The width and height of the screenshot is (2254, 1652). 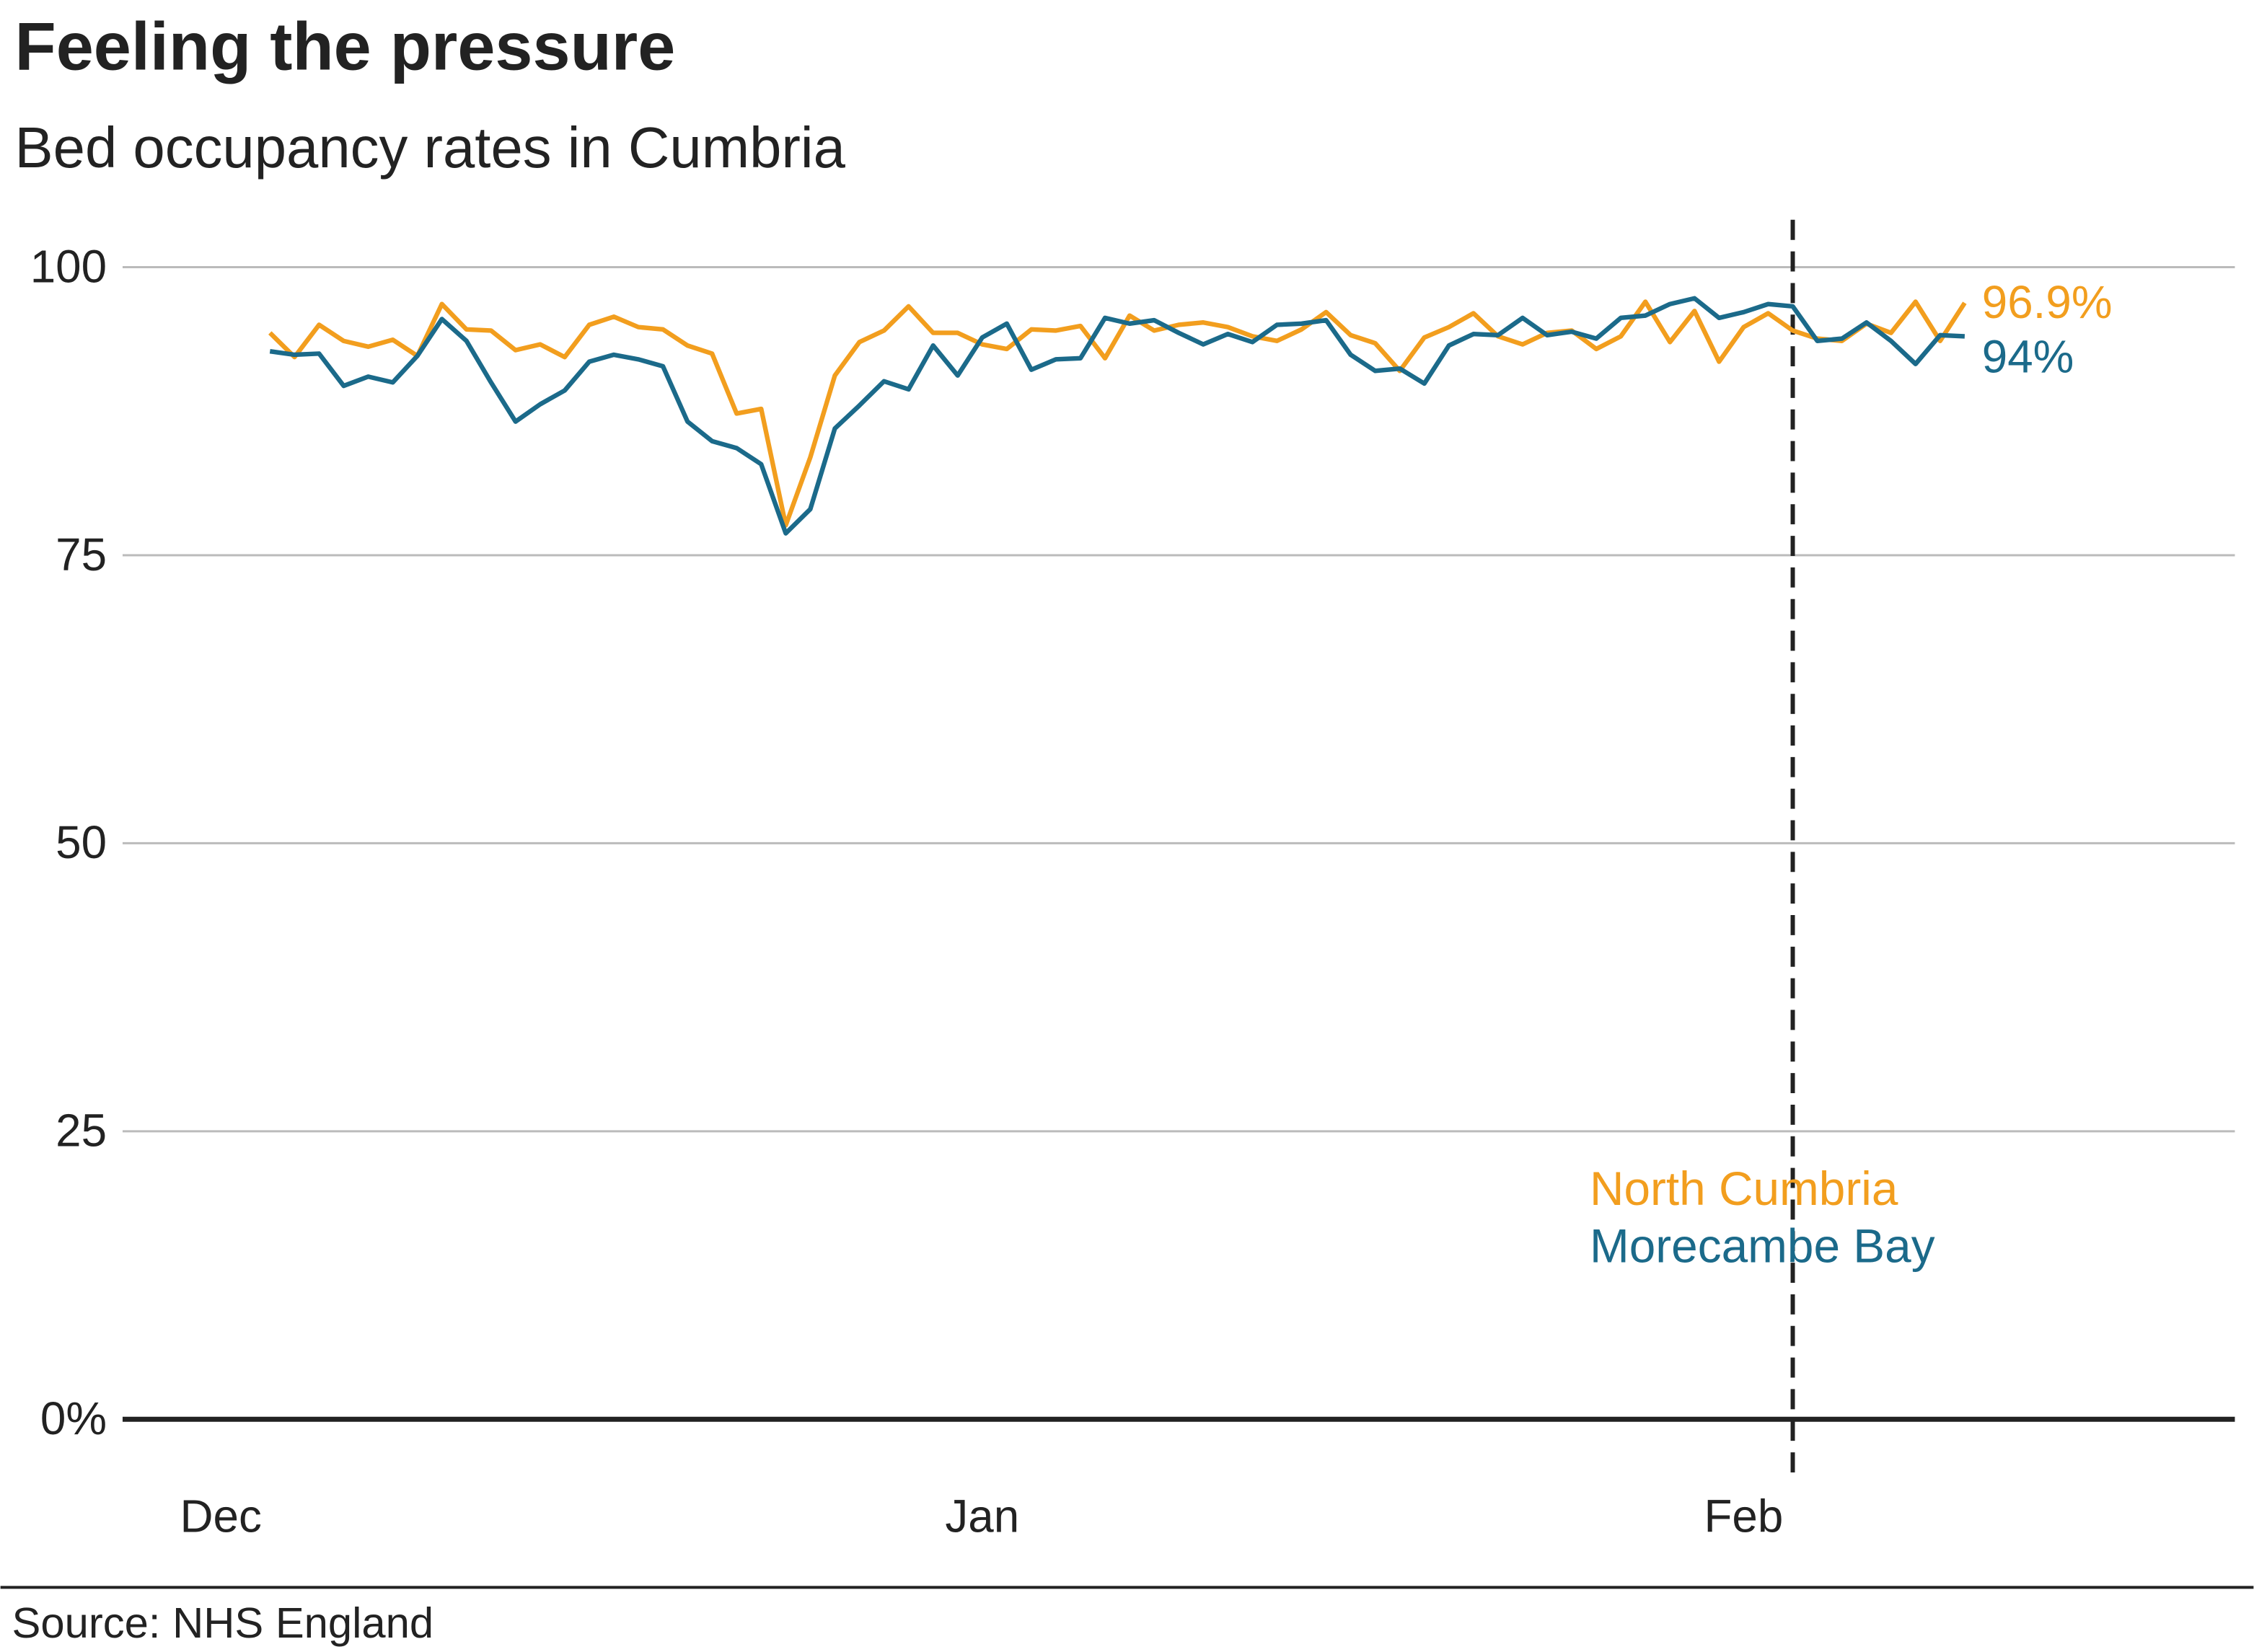 What do you see at coordinates (223, 1623) in the screenshot?
I see `source: Source: NHS England` at bounding box center [223, 1623].